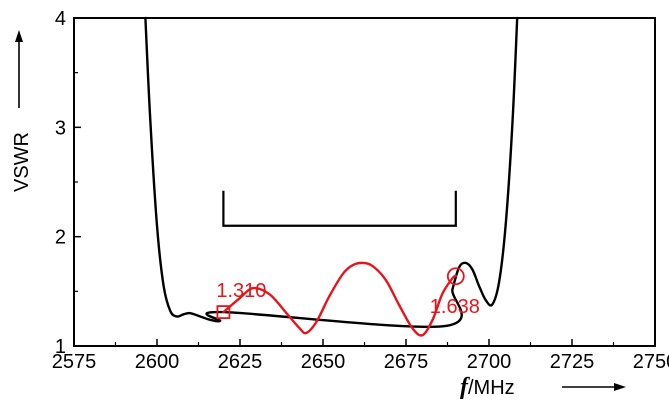 Image resolution: width=669 pixels, height=405 pixels. What do you see at coordinates (60, 347) in the screenshot?
I see `y-tick-label-0: 1` at bounding box center [60, 347].